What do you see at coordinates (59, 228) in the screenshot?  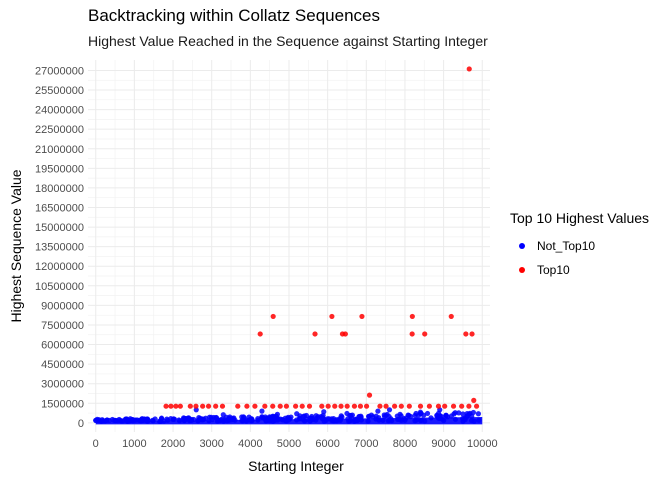 I see `y-tick-label: 15000000` at bounding box center [59, 228].